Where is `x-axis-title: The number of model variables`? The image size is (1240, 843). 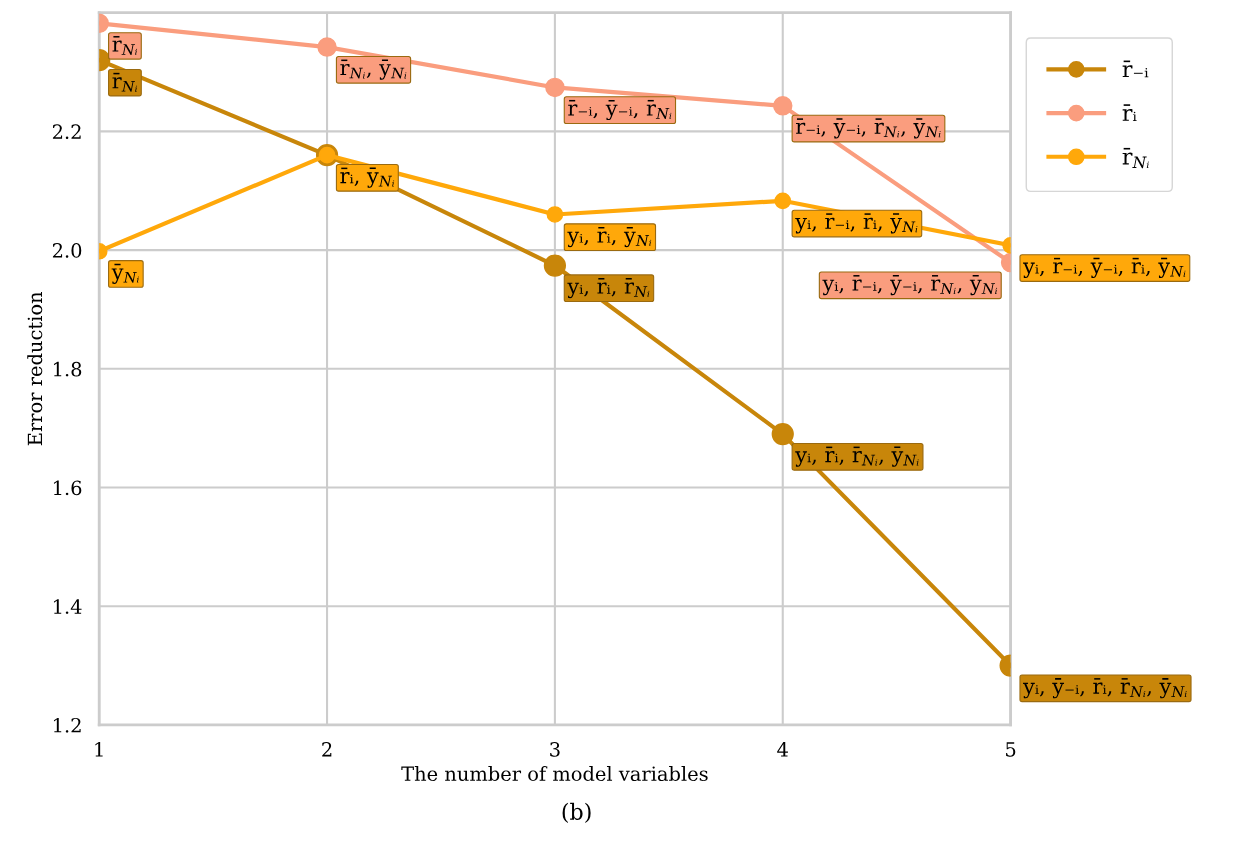 x-axis-title: The number of model variables is located at coordinates (554, 774).